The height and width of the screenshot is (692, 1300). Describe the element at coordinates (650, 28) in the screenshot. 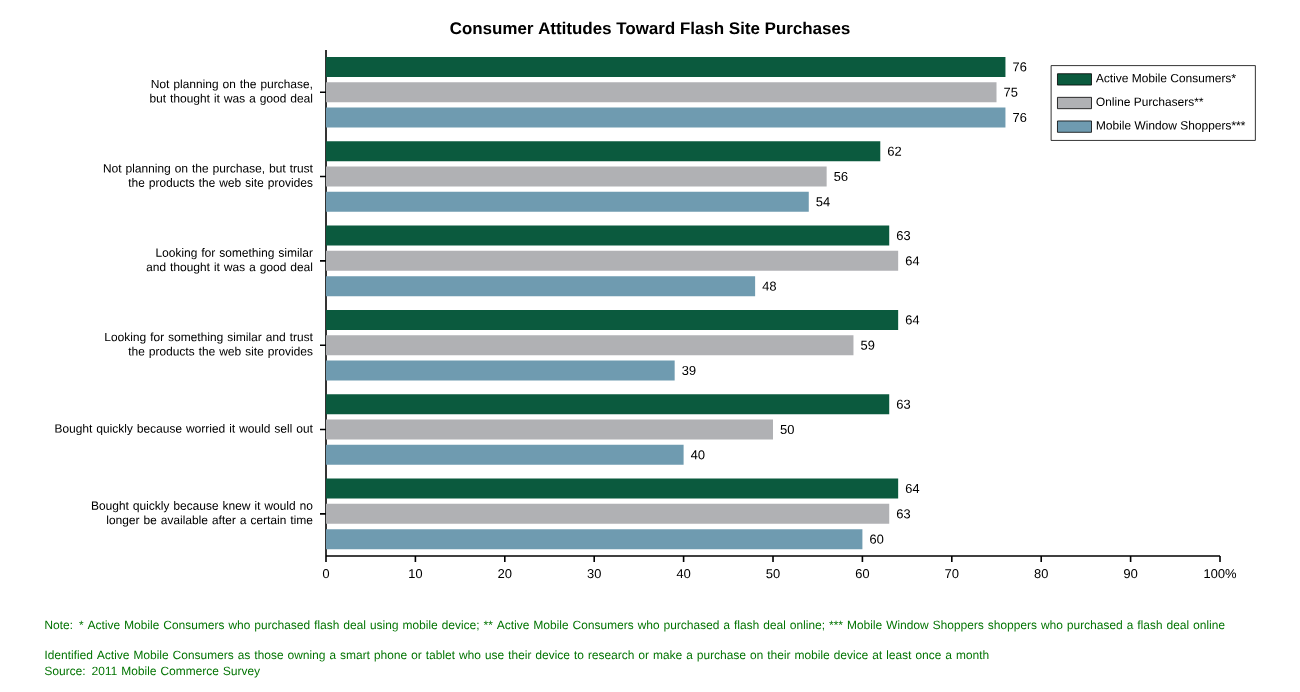

I see `chart-title: Consumer Attitudes Toward Flash Site Purchases` at that location.